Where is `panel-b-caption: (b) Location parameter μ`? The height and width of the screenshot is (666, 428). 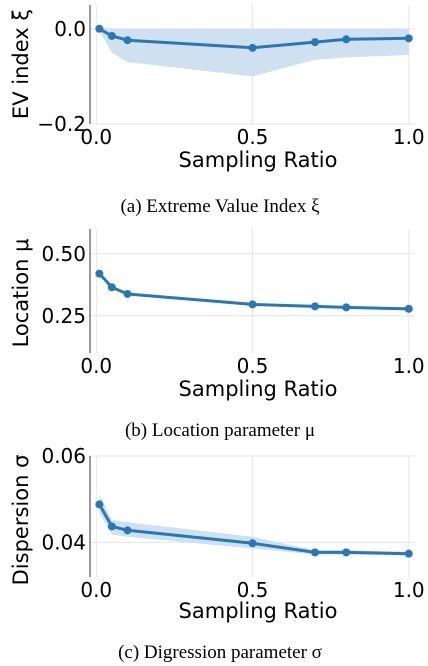 panel-b-caption: (b) Location parameter μ is located at coordinates (220, 430).